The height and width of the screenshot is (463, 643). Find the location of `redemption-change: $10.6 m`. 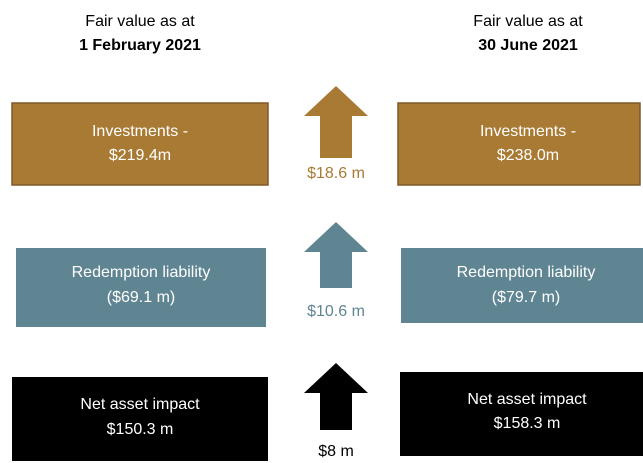

redemption-change: $10.6 m is located at coordinates (336, 311).